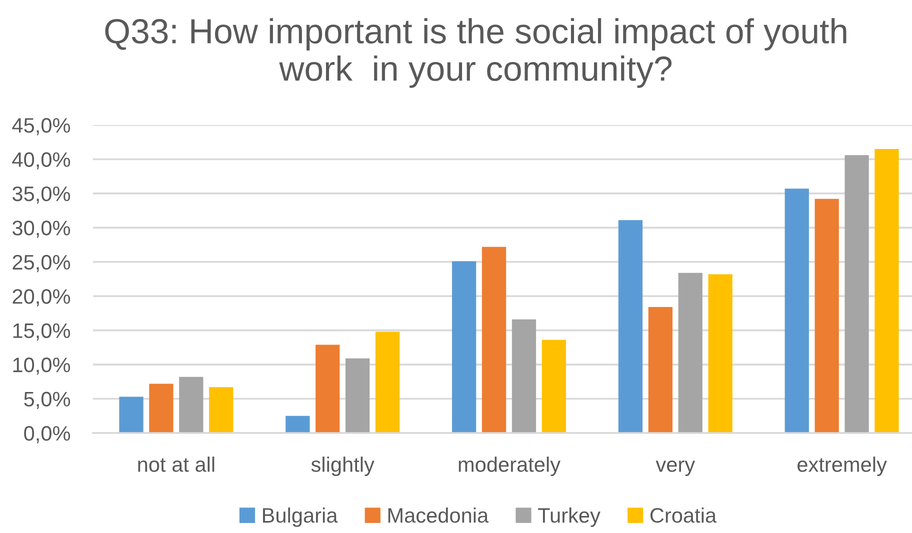 The height and width of the screenshot is (533, 912). I want to click on x-tick-label: extremely, so click(842, 466).